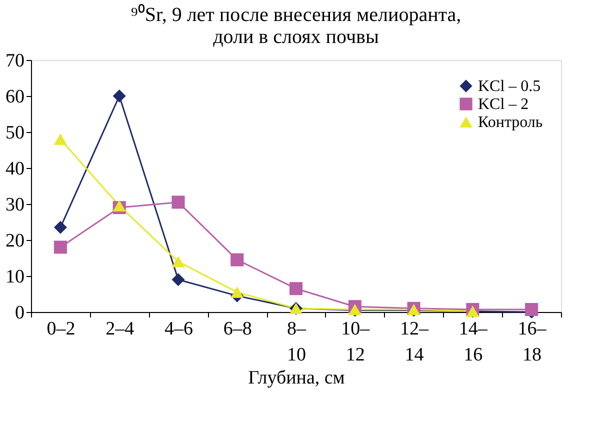 This screenshot has width=601, height=435. What do you see at coordinates (355, 342) in the screenshot?
I see `x-tick-label: 10–12` at bounding box center [355, 342].